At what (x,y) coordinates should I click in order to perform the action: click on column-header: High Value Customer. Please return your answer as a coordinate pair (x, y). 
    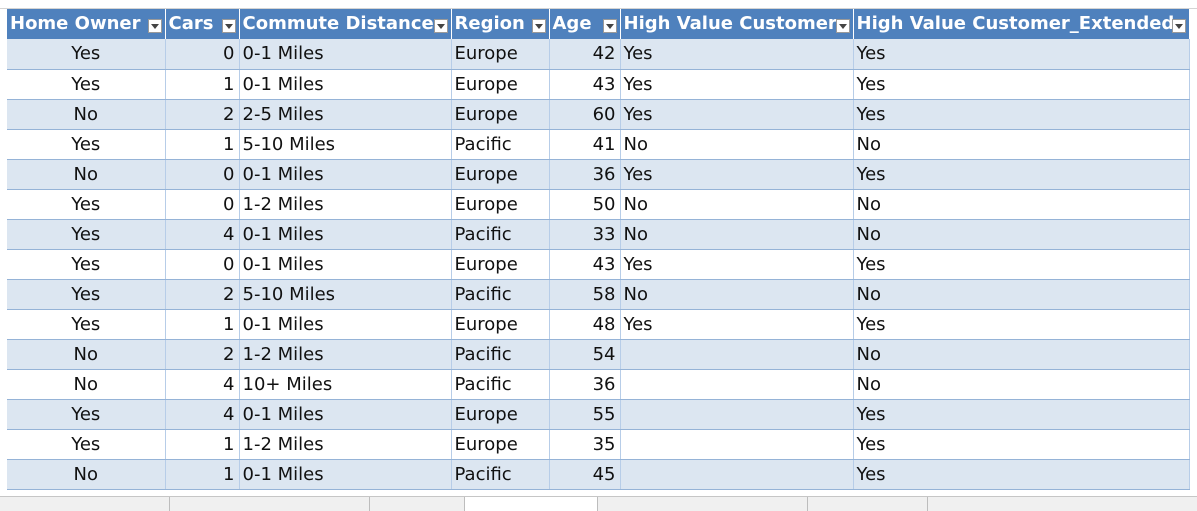
    Looking at the image, I should click on (737, 24).